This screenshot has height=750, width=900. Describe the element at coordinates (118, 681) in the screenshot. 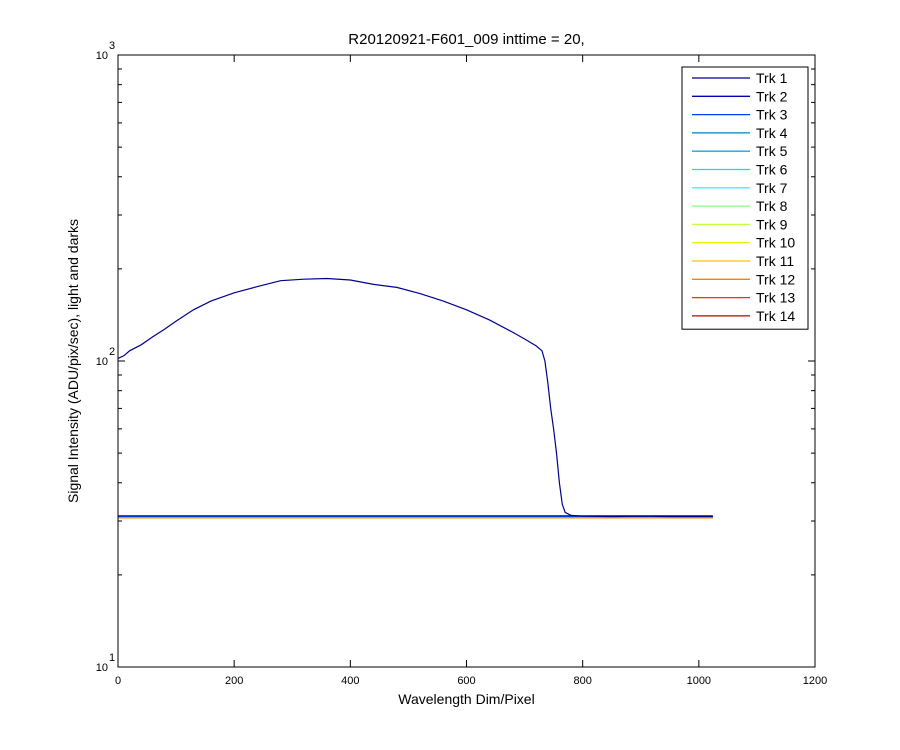

I see `x-tick-label: 0` at that location.